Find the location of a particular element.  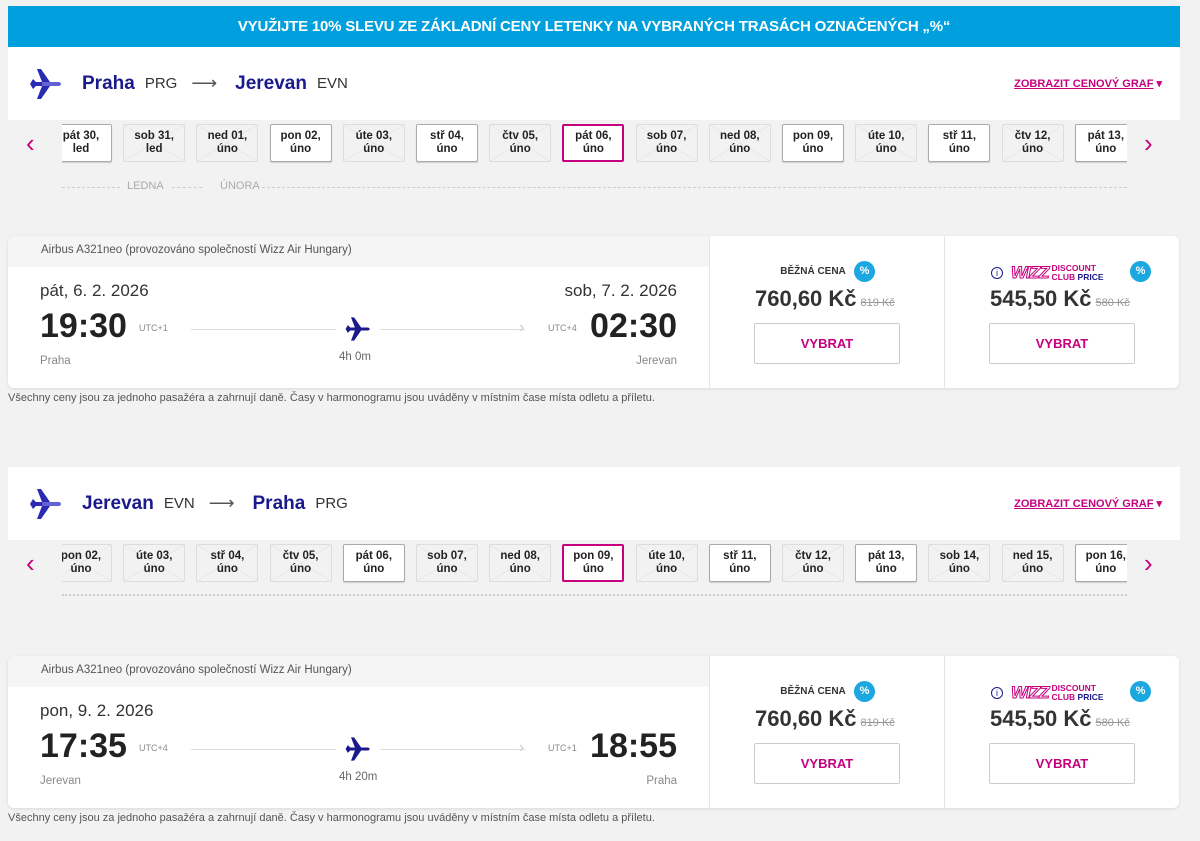

date-day: čtv 05, is located at coordinates (300, 556).